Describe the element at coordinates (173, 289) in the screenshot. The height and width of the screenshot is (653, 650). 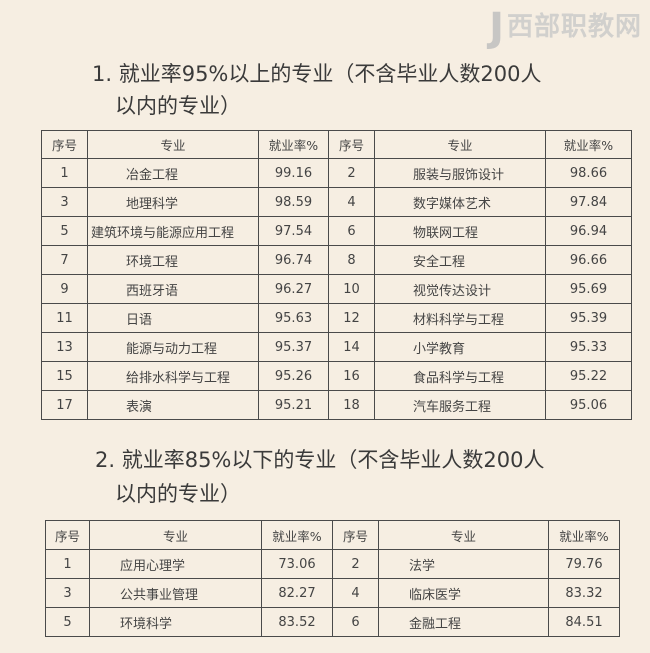
I see `major-cell: 西班牙语` at that location.